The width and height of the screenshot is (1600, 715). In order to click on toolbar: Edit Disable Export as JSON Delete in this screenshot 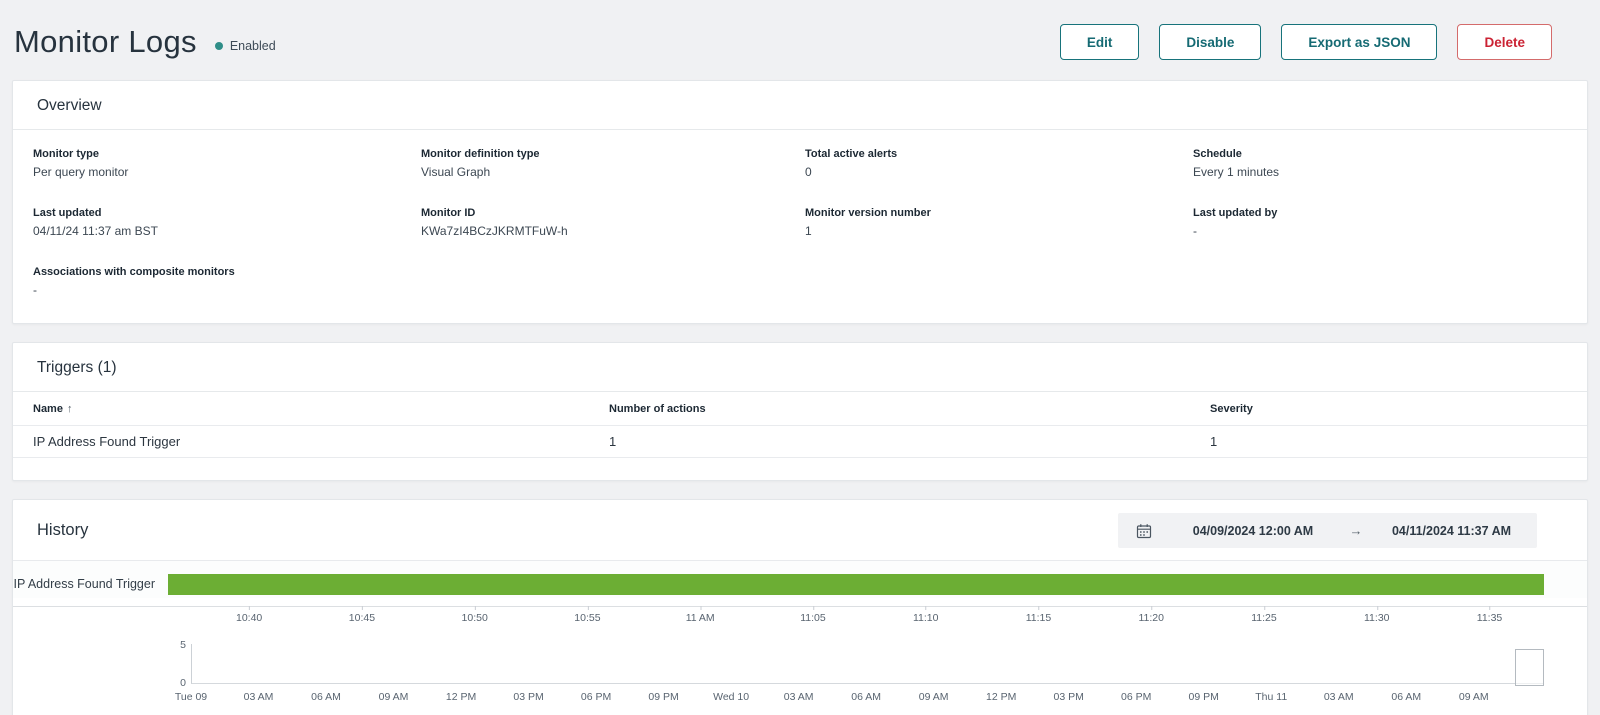, I will do `click(1305, 42)`.